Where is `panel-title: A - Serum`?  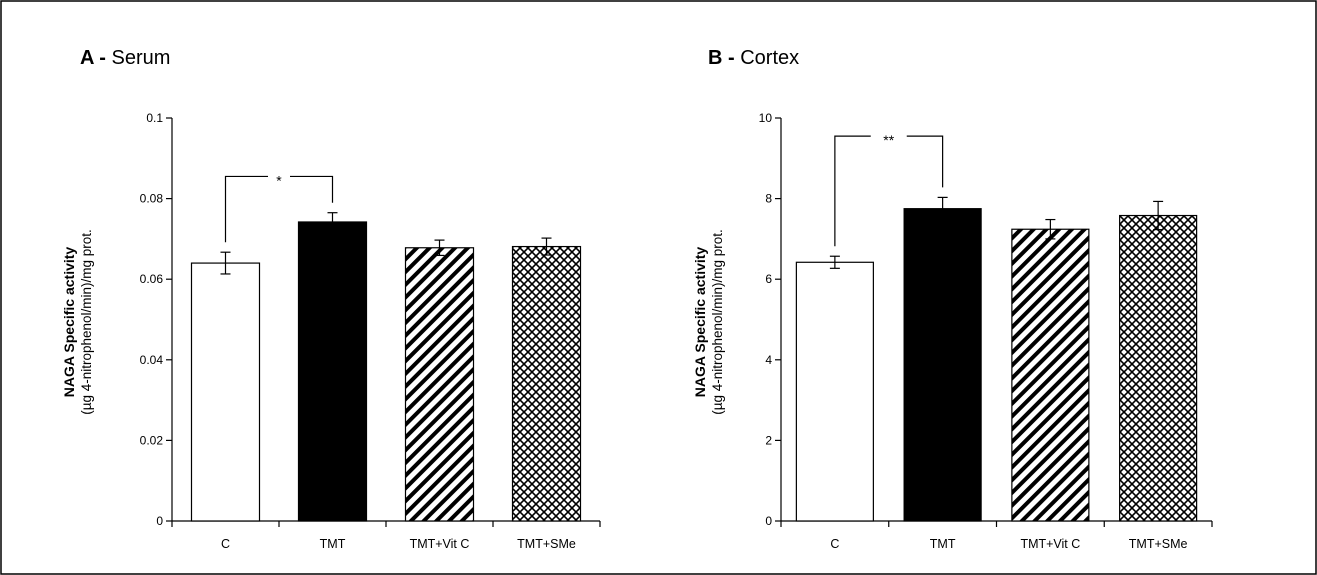 panel-title: A - Serum is located at coordinates (125, 58).